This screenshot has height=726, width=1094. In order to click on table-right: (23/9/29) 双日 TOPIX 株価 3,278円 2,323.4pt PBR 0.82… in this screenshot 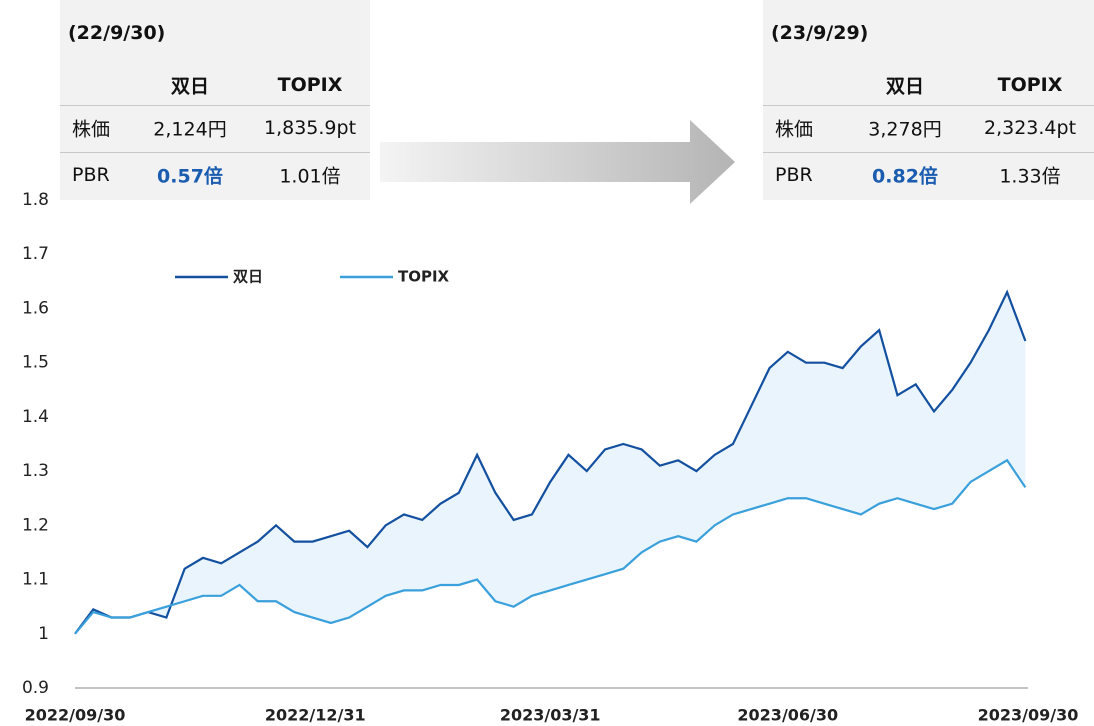, I will do `click(928, 100)`.